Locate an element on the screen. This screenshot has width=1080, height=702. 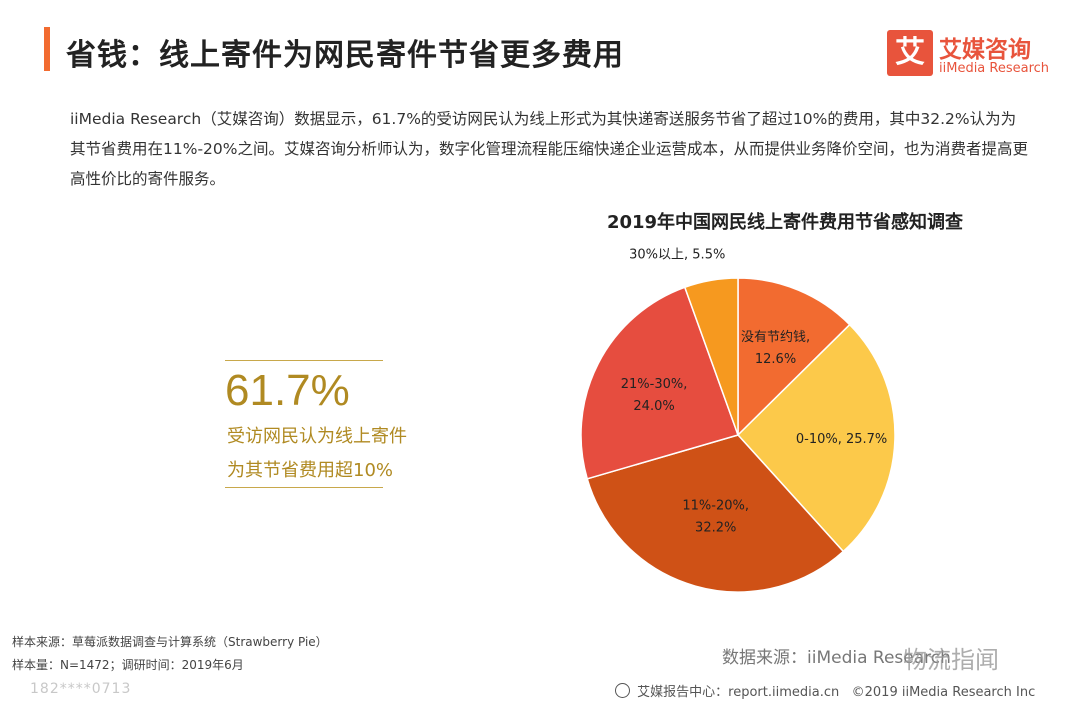
highlight-top-rule is located at coordinates (304, 360).